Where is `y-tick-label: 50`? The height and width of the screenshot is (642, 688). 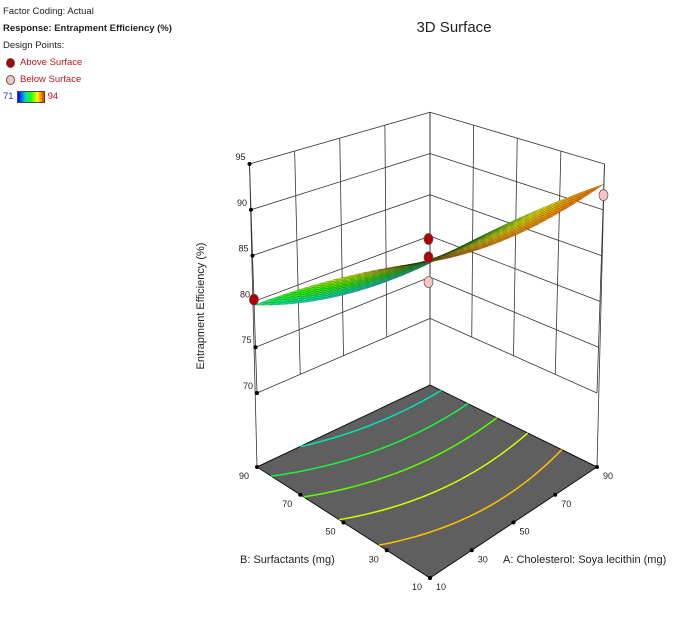
y-tick-label: 50 is located at coordinates (330, 532).